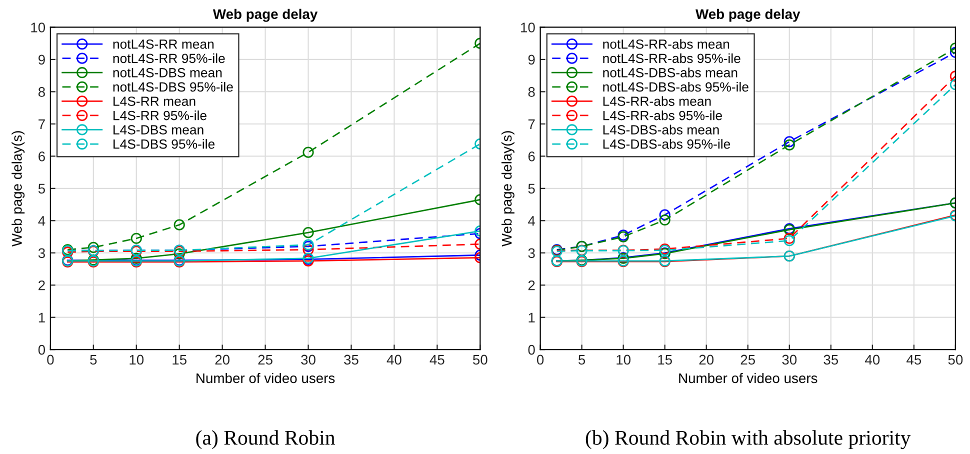 This screenshot has width=970, height=454. I want to click on legend-label: L4S-DBS 95%-ile, so click(164, 144).